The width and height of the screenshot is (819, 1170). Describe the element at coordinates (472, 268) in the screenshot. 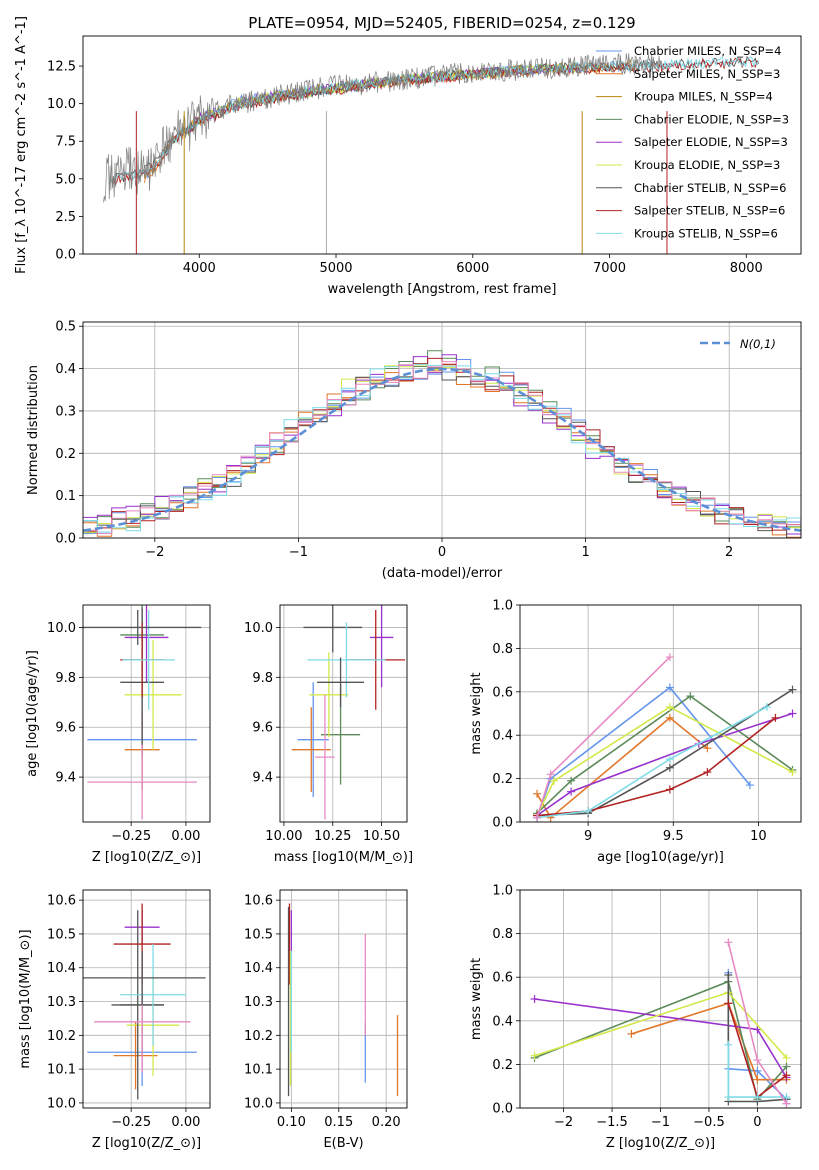

I see `x-tick-label: 6000` at that location.